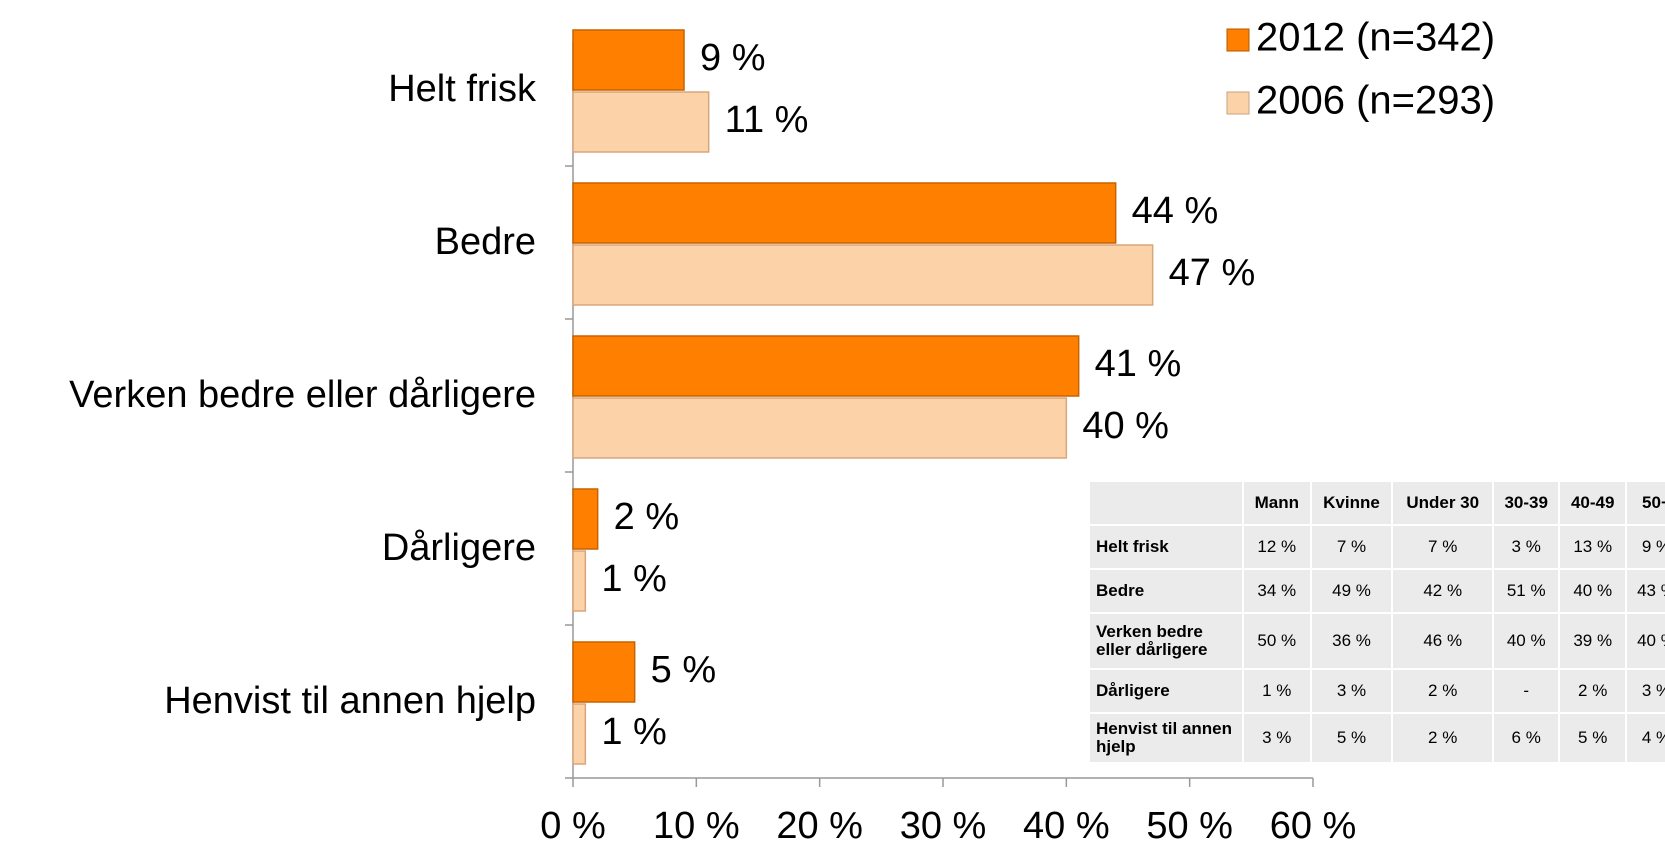 The width and height of the screenshot is (1665, 849). I want to click on legend-label: 2006 (n=293), so click(1375, 101).